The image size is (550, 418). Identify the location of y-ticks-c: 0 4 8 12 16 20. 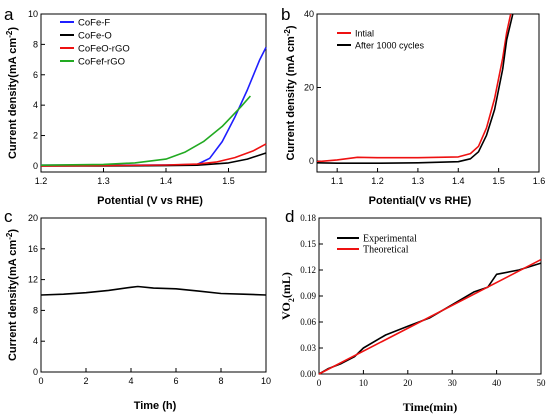
(36, 295).